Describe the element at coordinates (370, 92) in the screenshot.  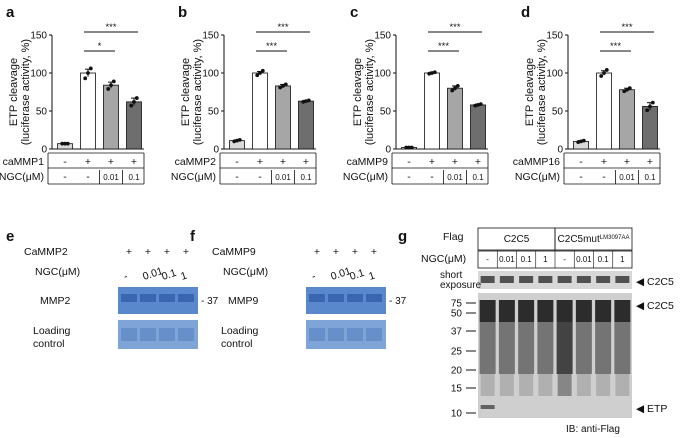
I see `y-axis-label-line: (luciferase activity, %)` at that location.